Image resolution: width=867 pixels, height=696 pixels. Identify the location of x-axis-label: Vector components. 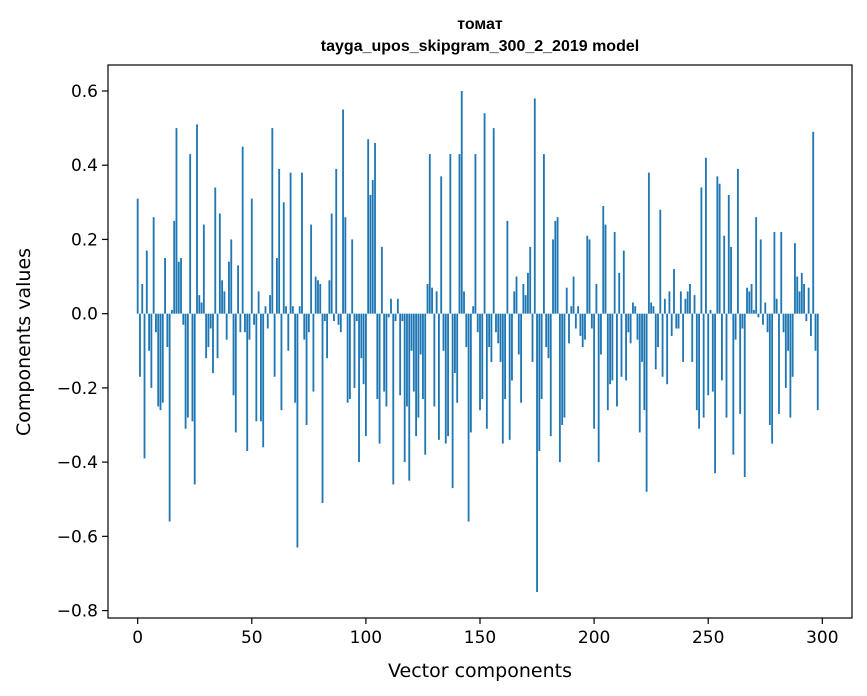
(480, 671).